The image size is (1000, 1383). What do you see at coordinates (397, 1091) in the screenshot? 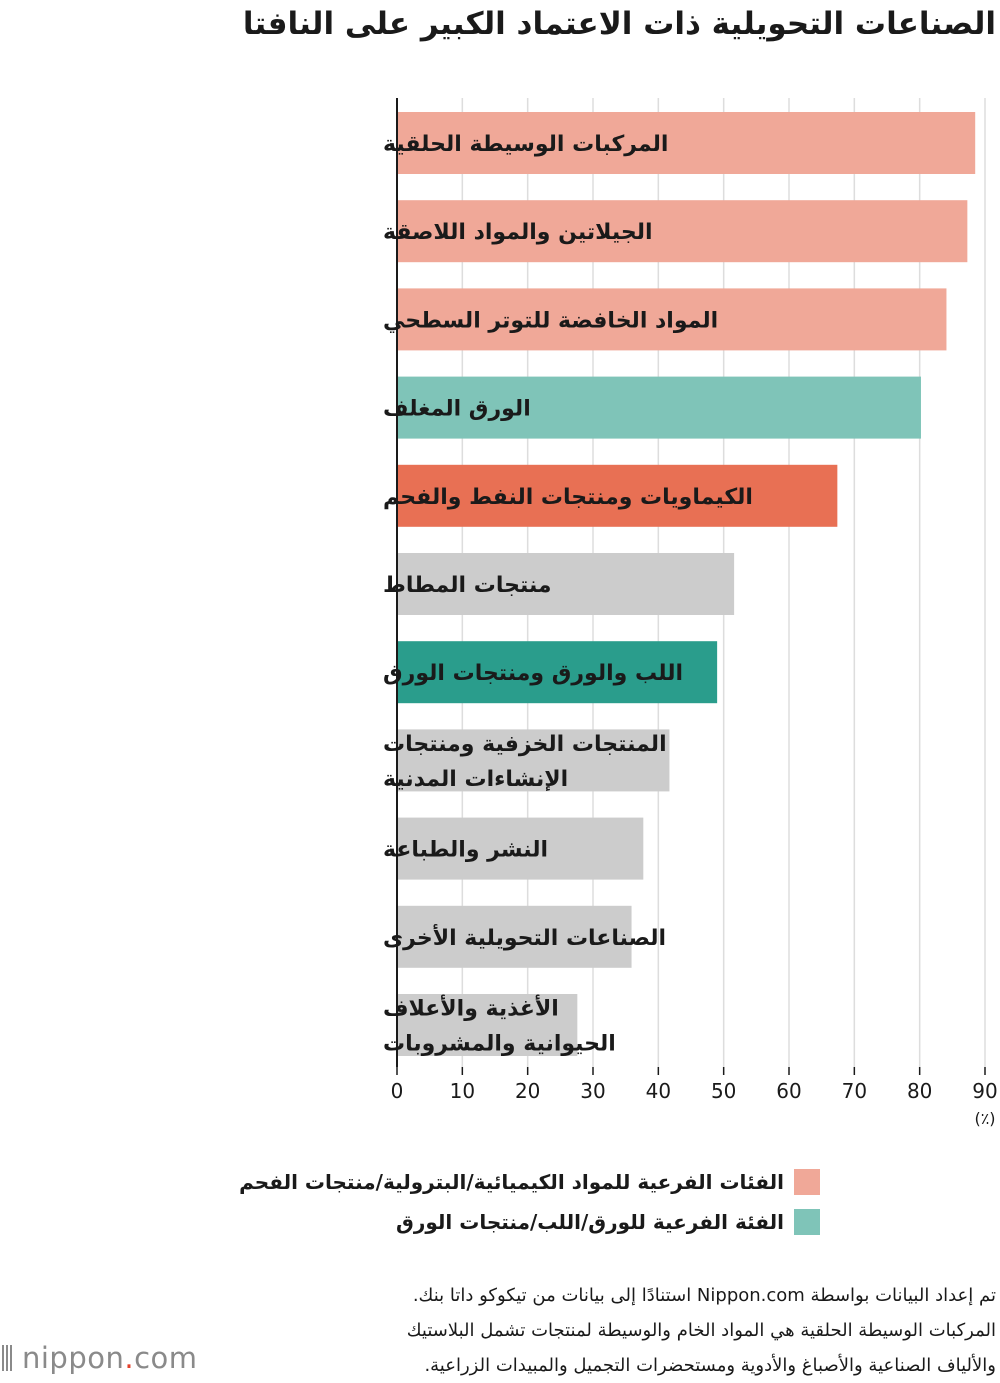
I see `x-tick-label: 0` at bounding box center [397, 1091].